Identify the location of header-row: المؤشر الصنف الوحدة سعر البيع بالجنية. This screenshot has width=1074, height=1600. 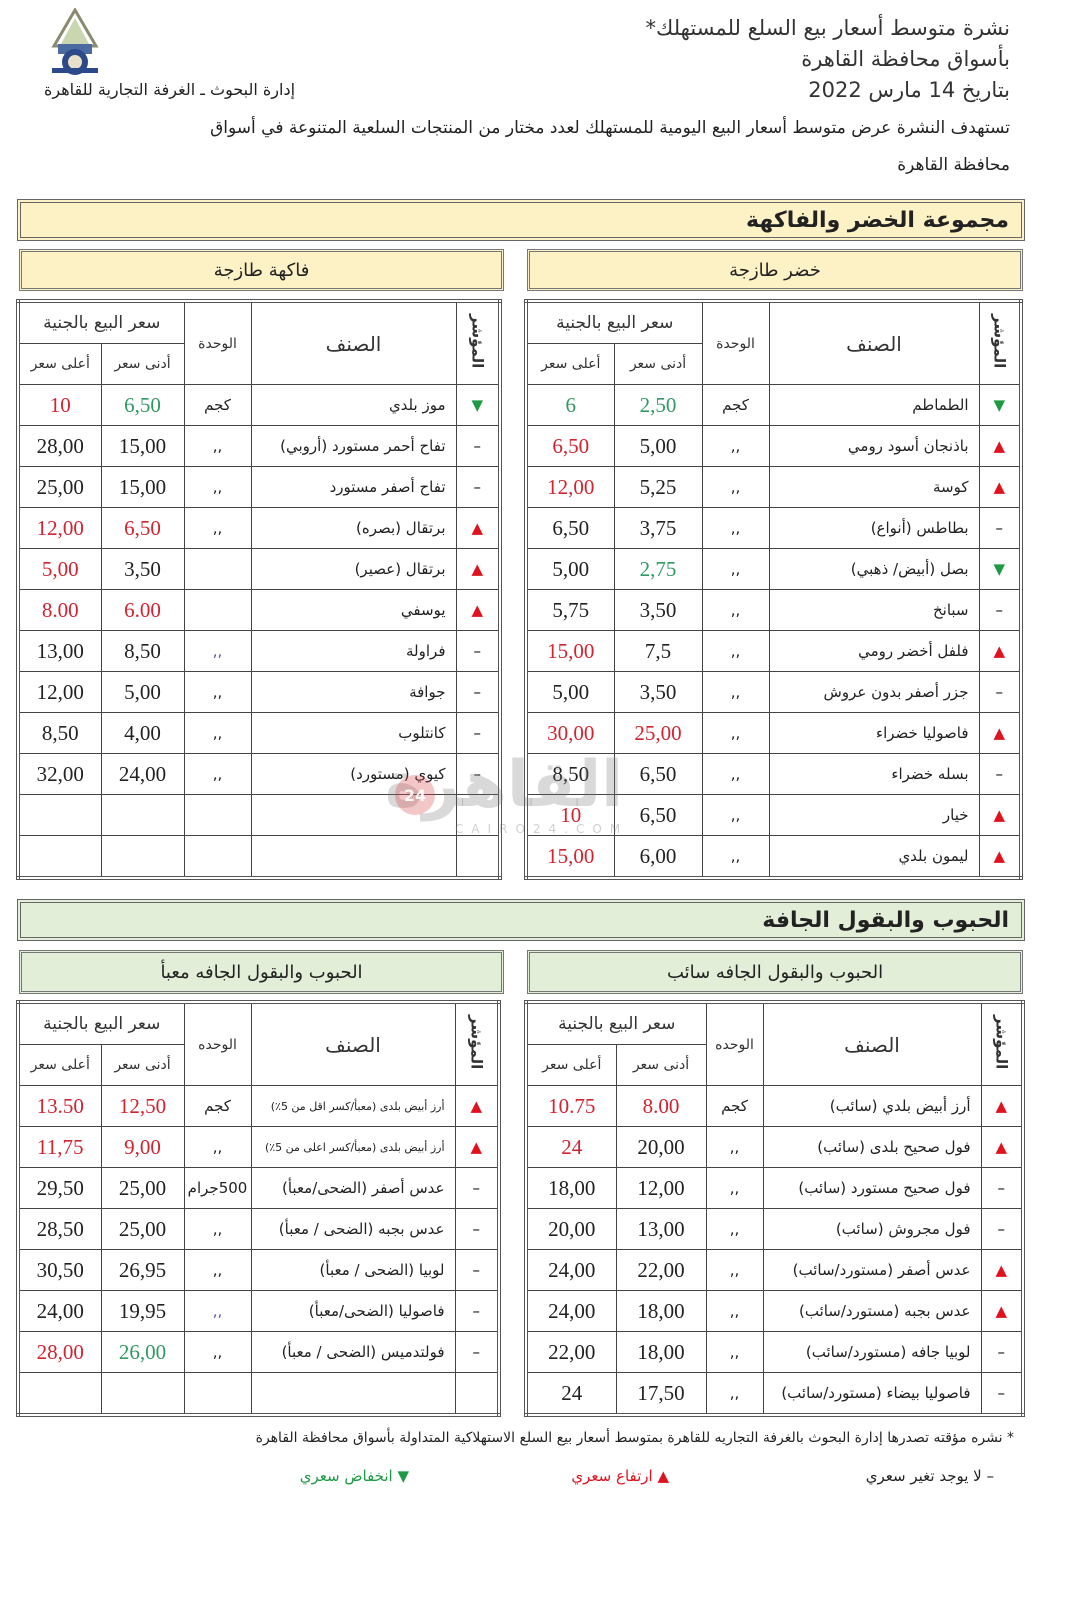
(773, 342).